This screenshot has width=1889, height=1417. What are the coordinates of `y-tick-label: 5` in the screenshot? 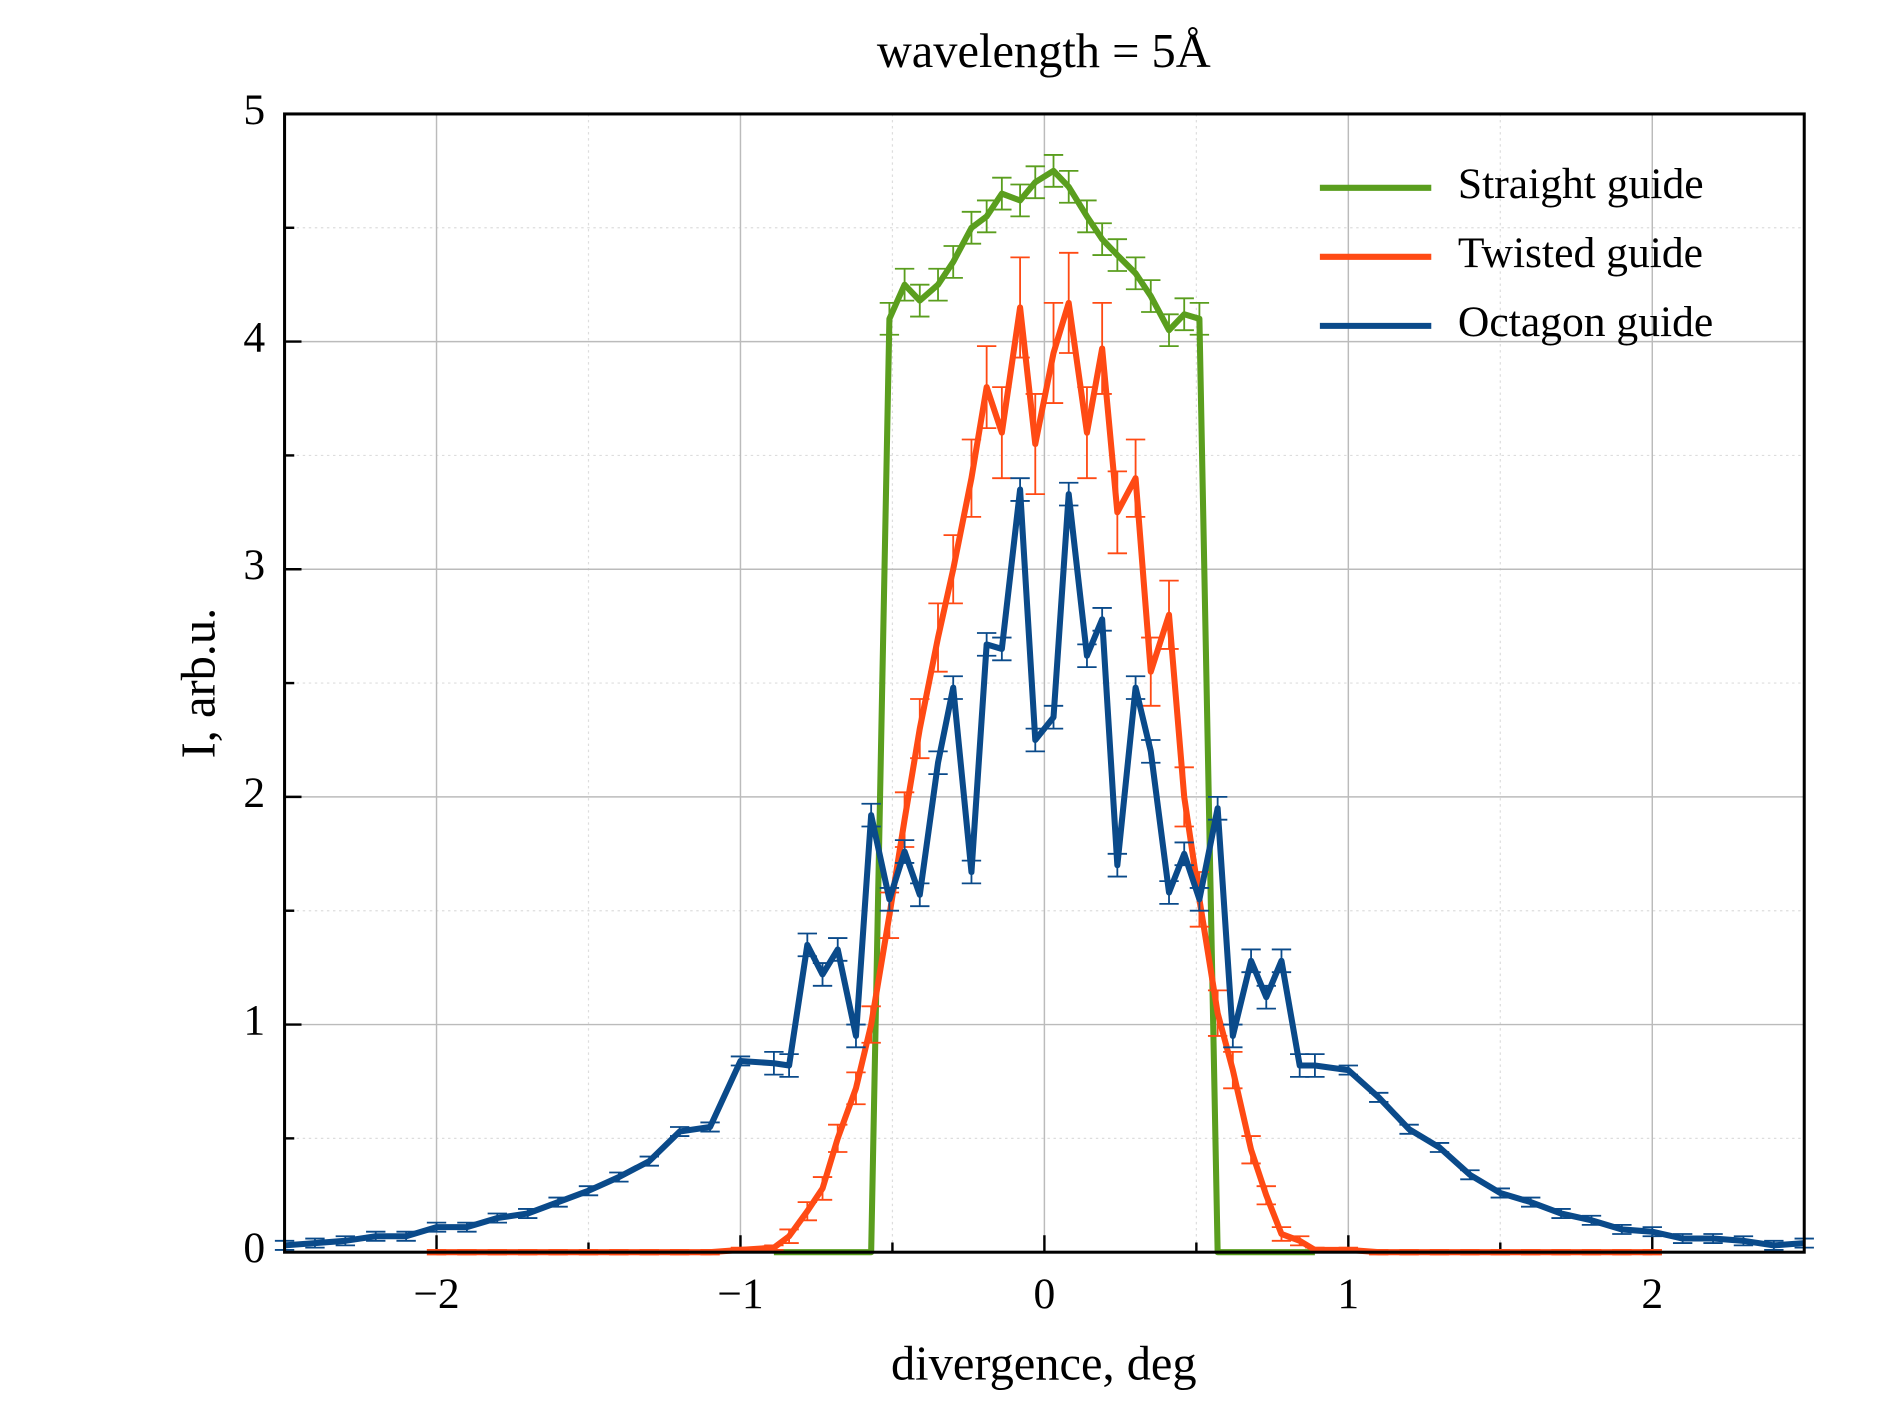 It's located at (254, 110).